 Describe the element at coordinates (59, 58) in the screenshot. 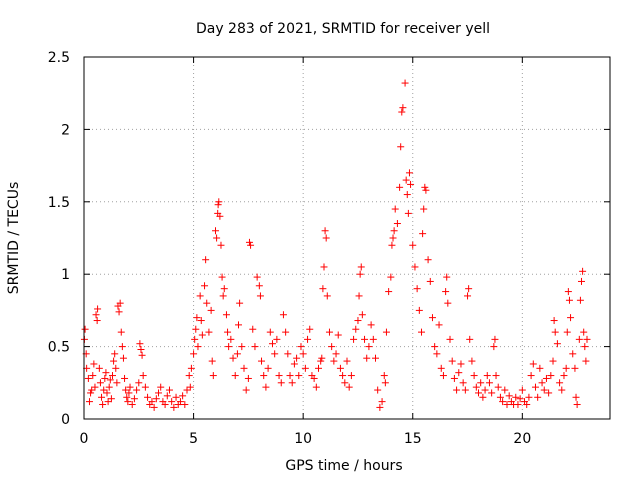

I see `y-tick-label: 2.5` at that location.